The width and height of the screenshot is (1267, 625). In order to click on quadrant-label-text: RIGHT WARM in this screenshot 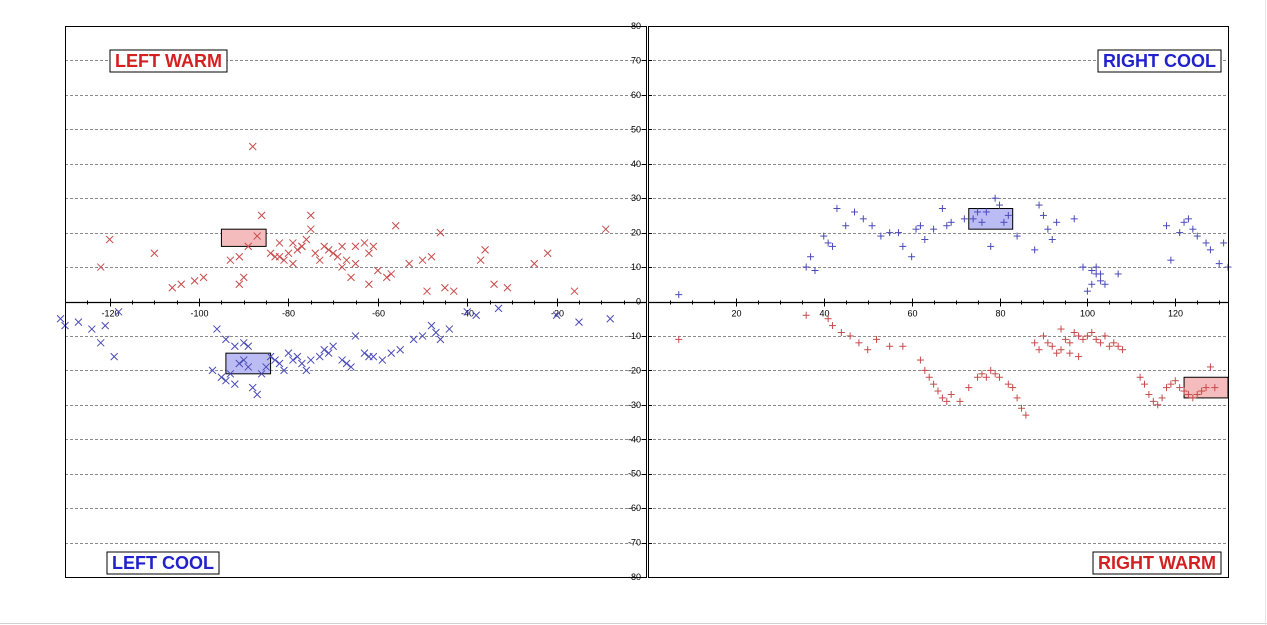, I will do `click(1157, 563)`.